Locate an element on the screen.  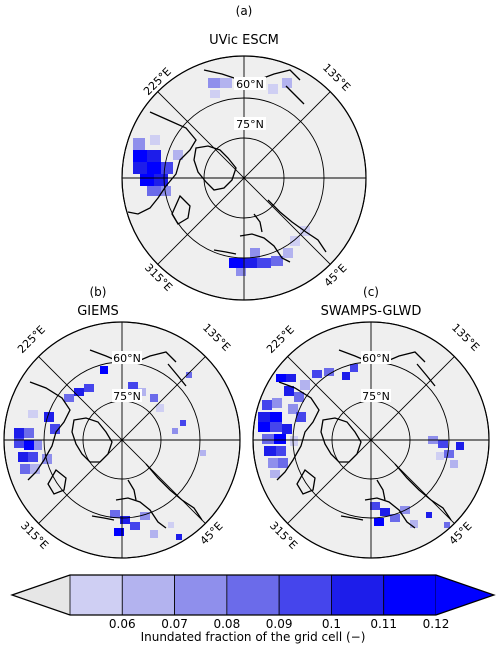
lon-225-label-b: 225°E is located at coordinates (31, 339).